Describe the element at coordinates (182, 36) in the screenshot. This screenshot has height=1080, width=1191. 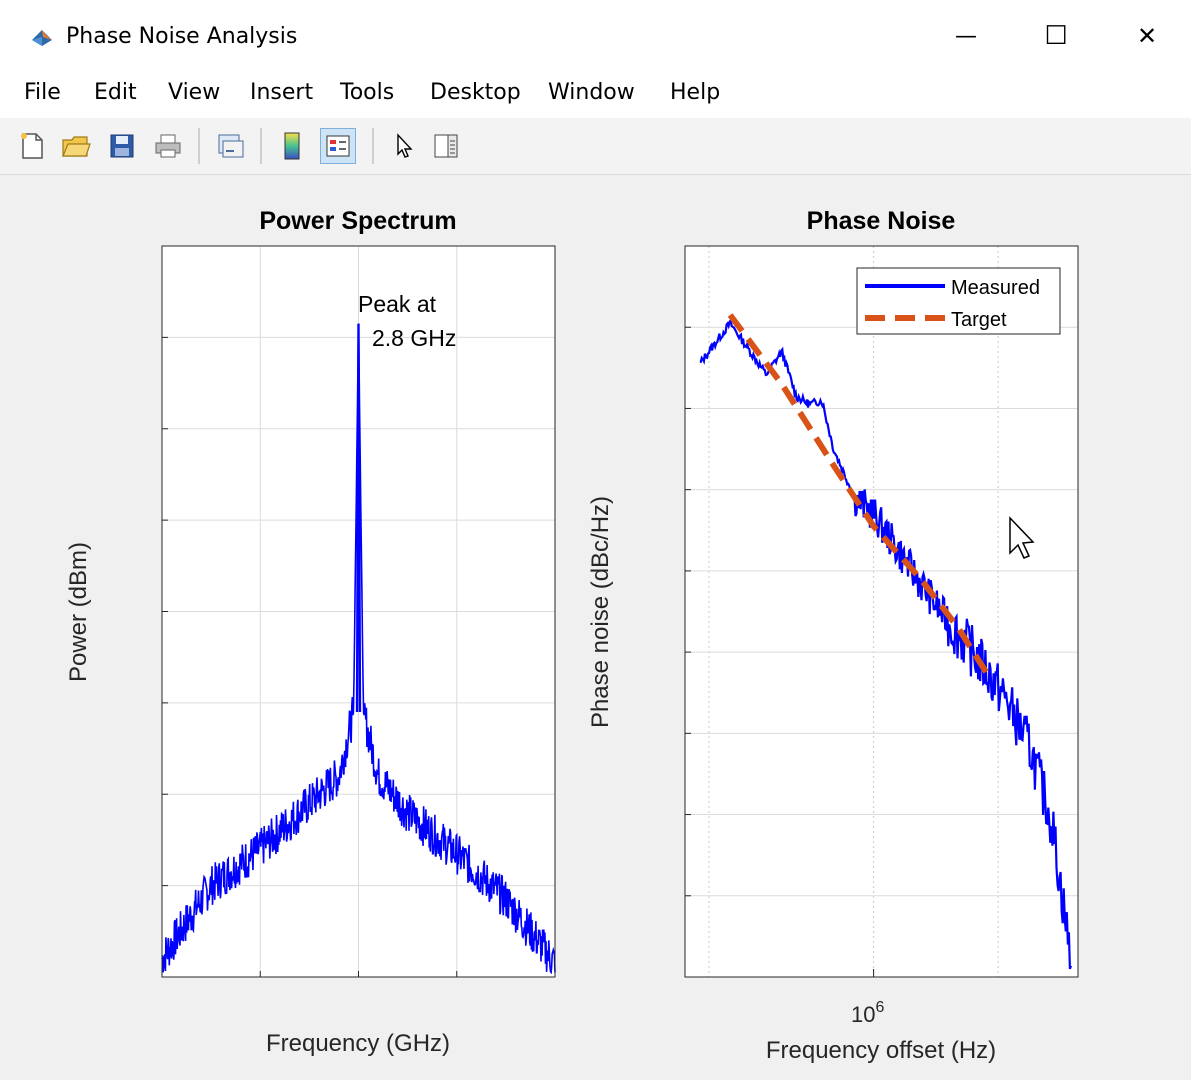
I see `window-title: Phase Noise Analysis` at that location.